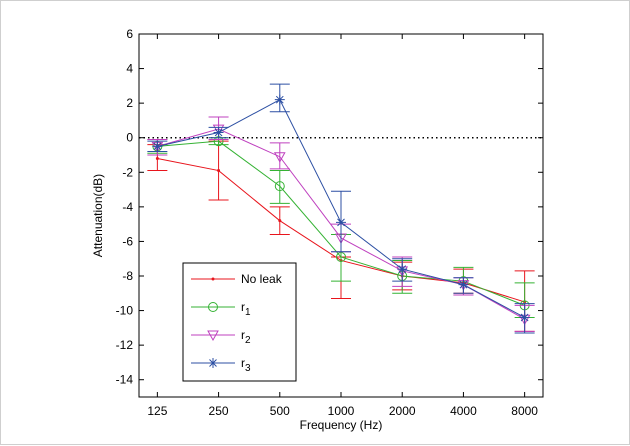 The height and width of the screenshot is (446, 630). Describe the element at coordinates (127, 207) in the screenshot. I see `y-tick-label: -4` at that location.